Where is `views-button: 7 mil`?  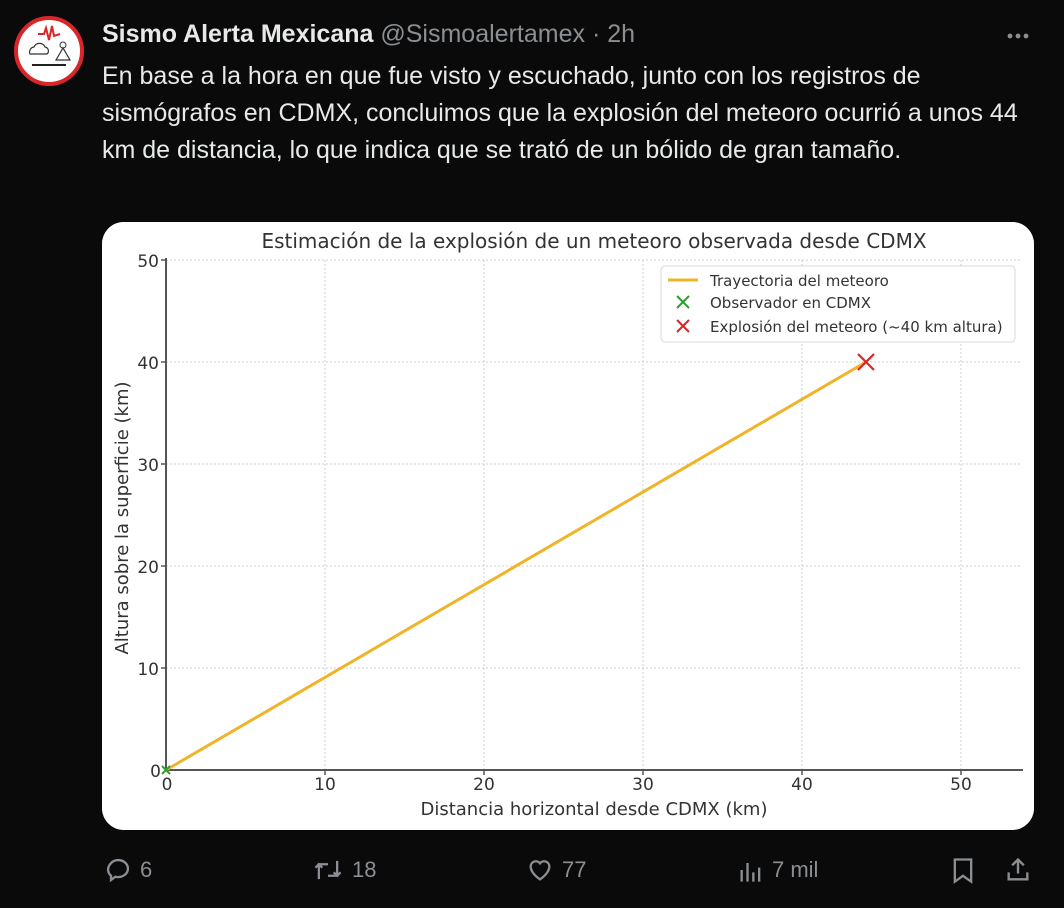
views-button: 7 mil is located at coordinates (778, 870).